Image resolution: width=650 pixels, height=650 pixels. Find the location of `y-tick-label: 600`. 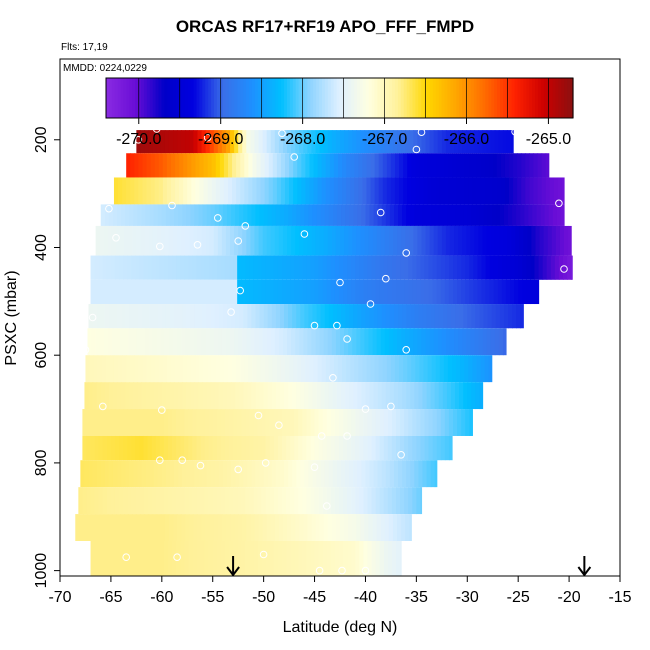

y-tick-label: 600 is located at coordinates (41, 355).